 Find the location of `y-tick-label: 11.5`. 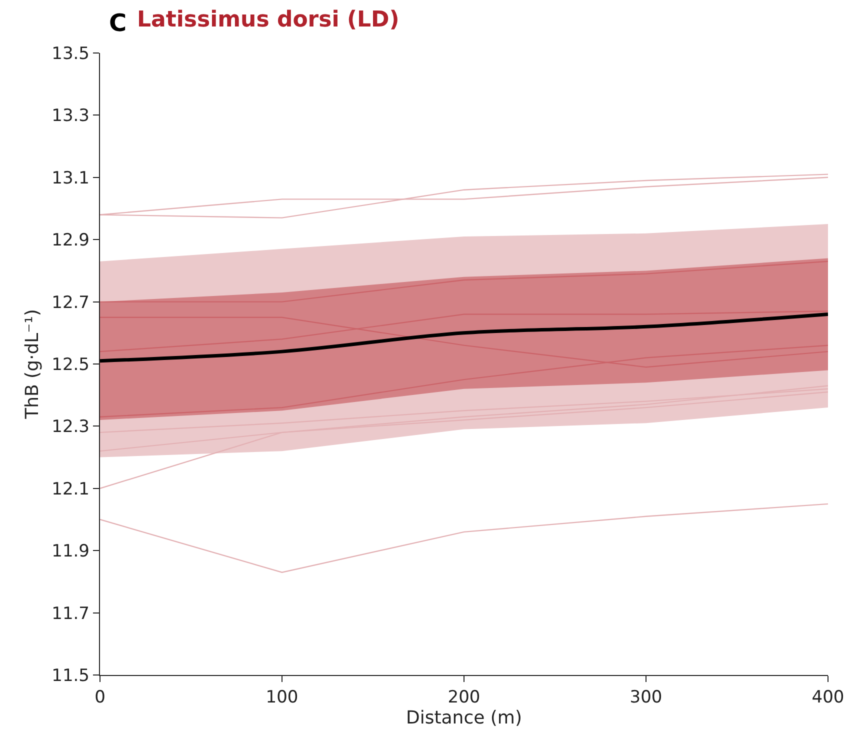

y-tick-label: 11.5 is located at coordinates (71, 676).